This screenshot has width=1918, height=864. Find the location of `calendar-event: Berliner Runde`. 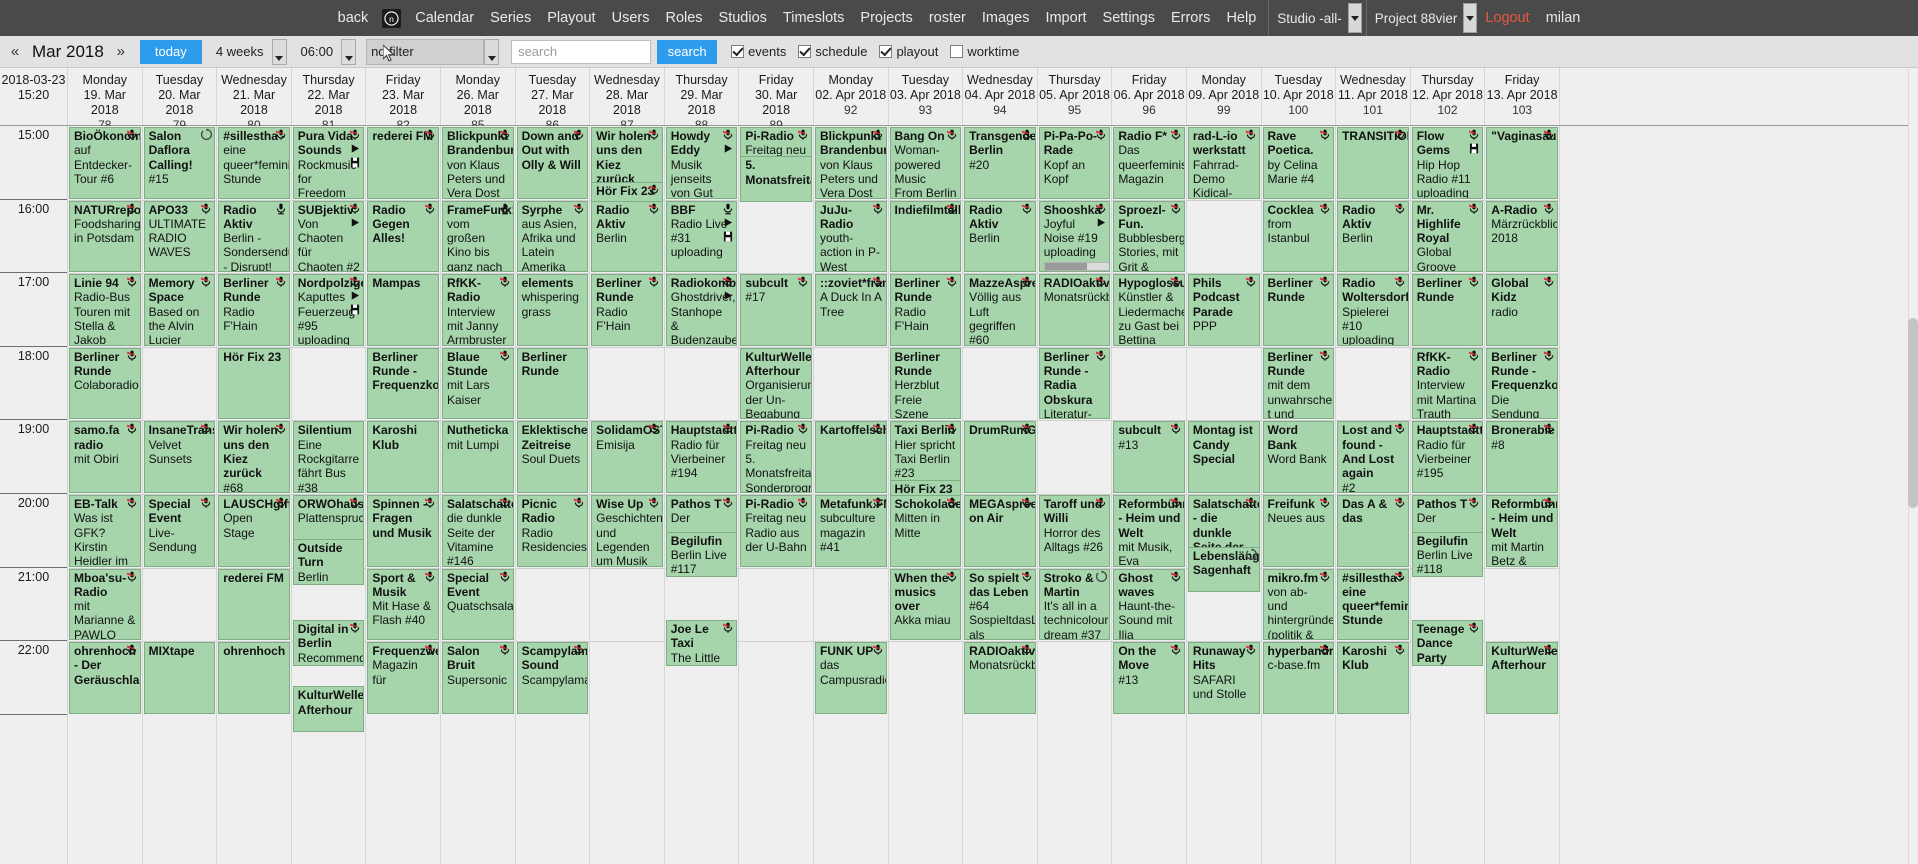

calendar-event: Berliner Runde is located at coordinates (1447, 310).